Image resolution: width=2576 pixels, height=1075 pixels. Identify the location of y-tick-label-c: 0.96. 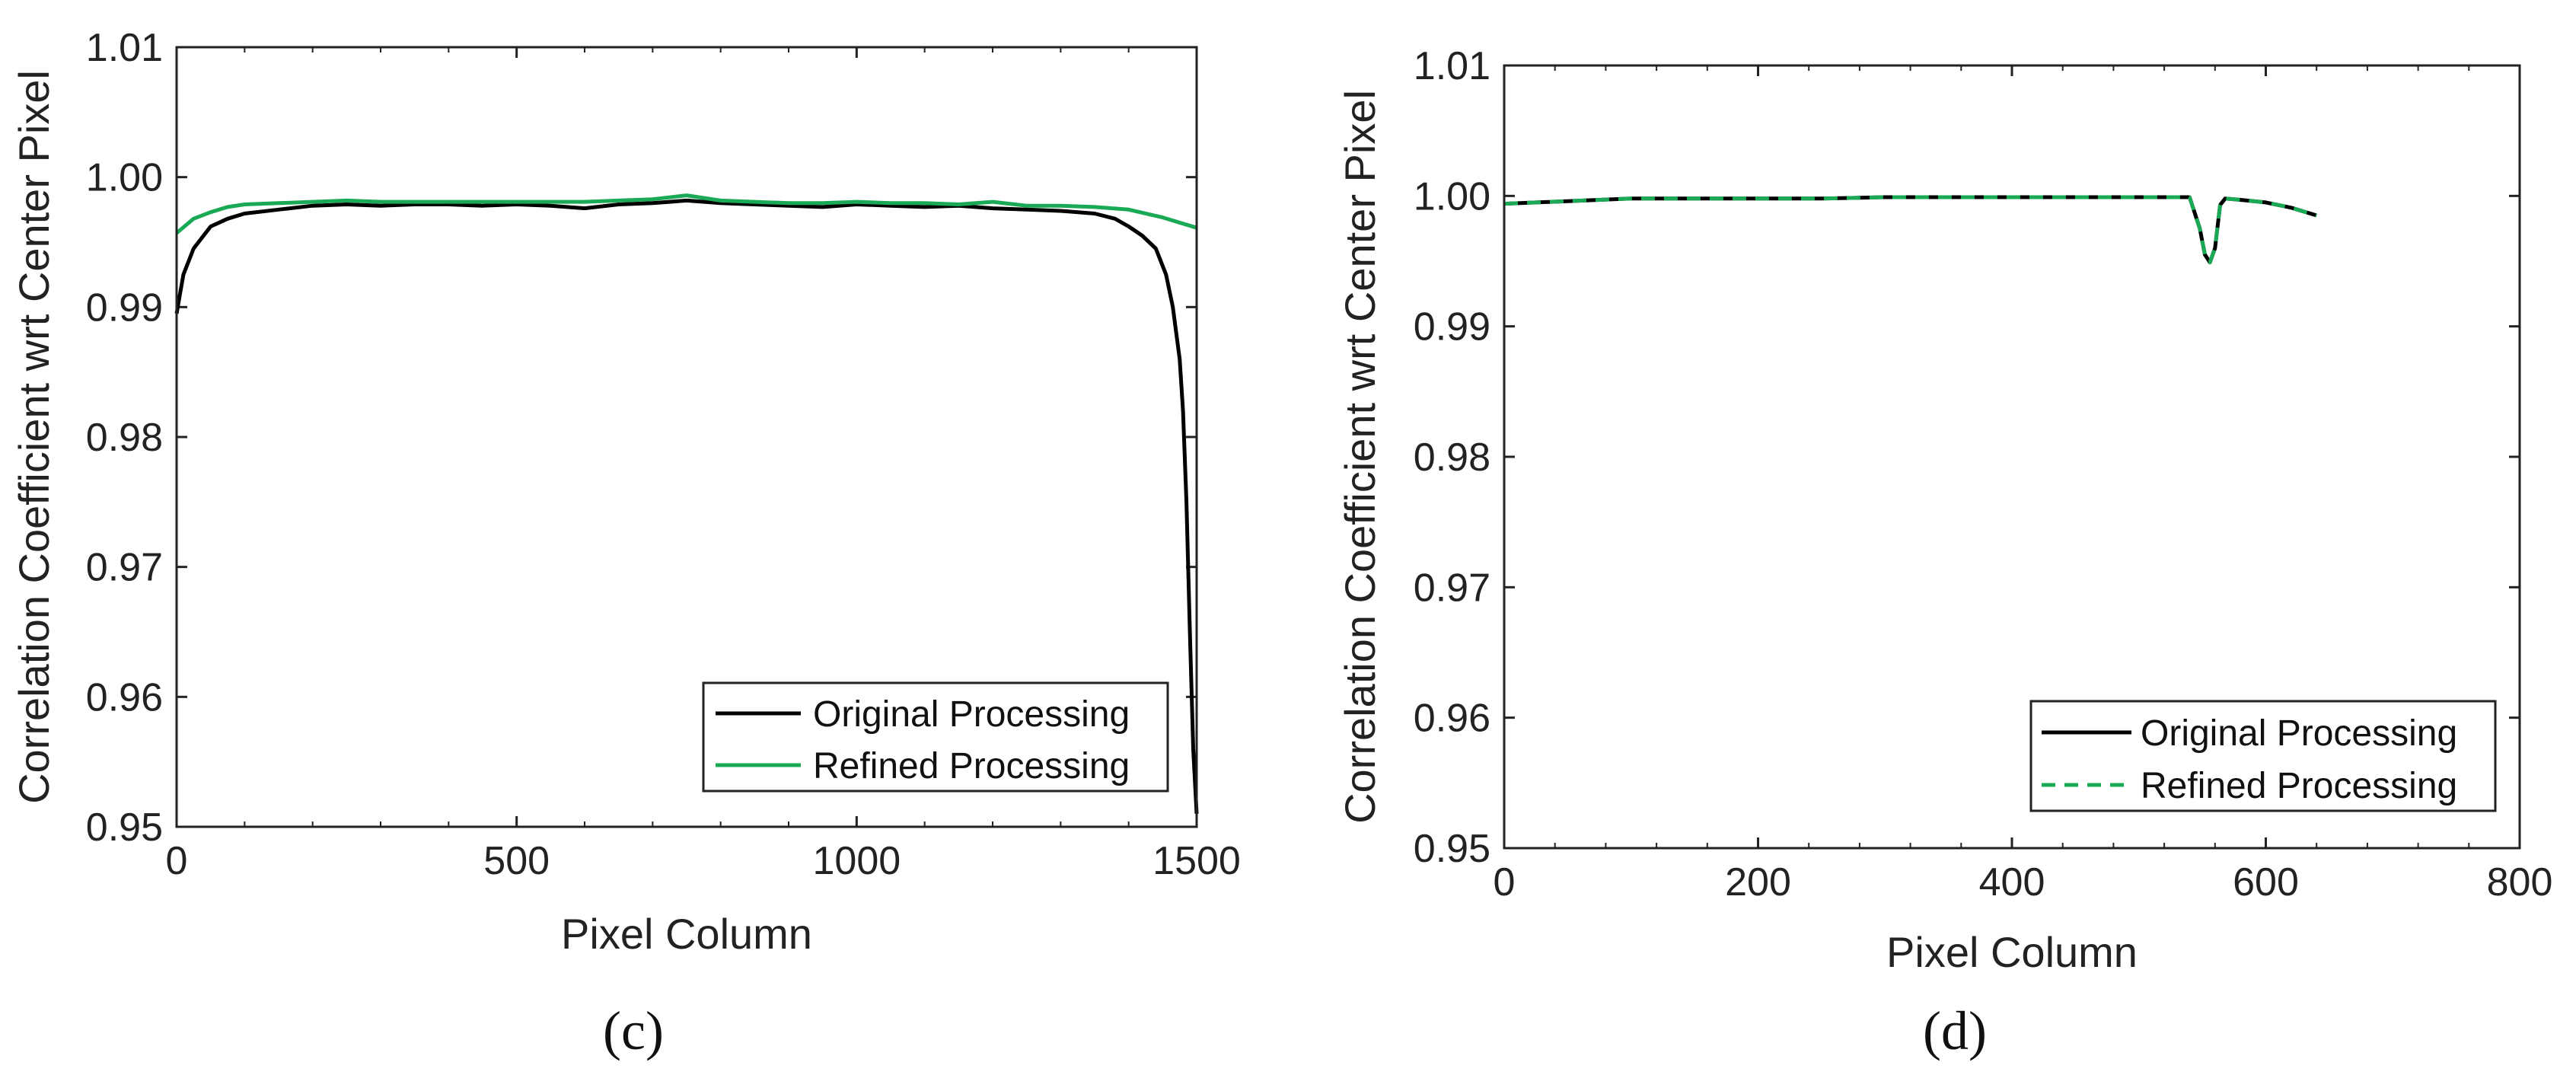
(124, 697).